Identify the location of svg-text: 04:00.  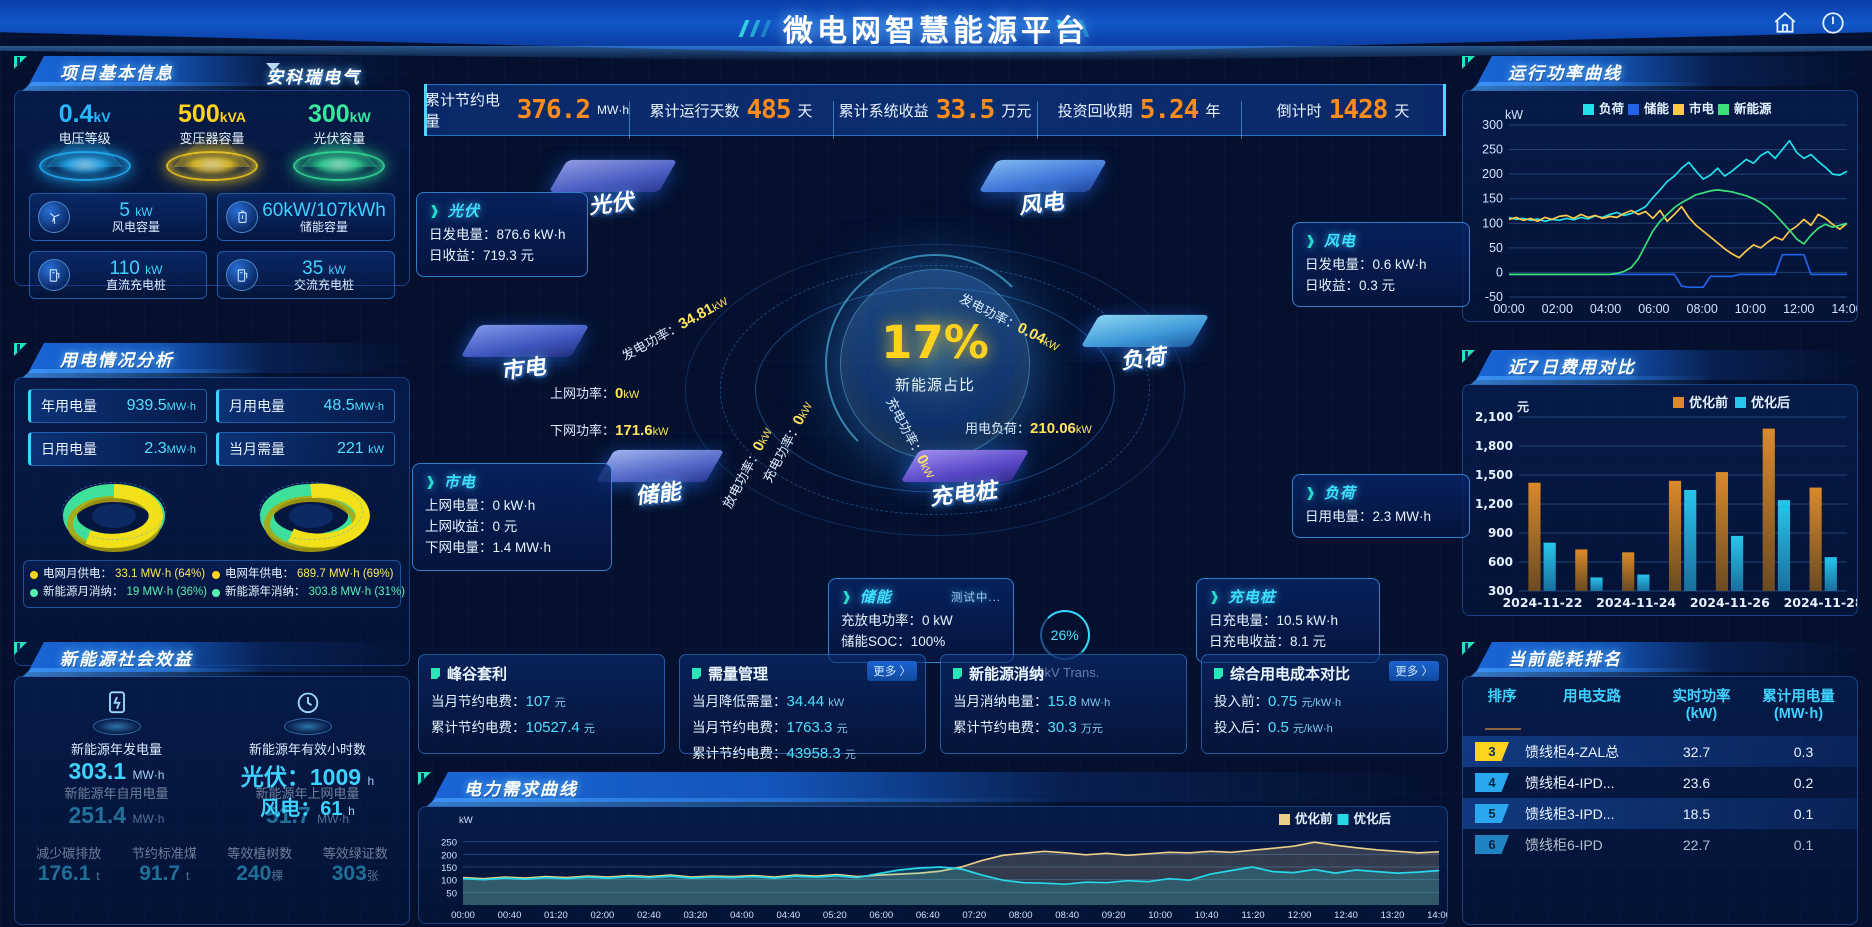
(1605, 309).